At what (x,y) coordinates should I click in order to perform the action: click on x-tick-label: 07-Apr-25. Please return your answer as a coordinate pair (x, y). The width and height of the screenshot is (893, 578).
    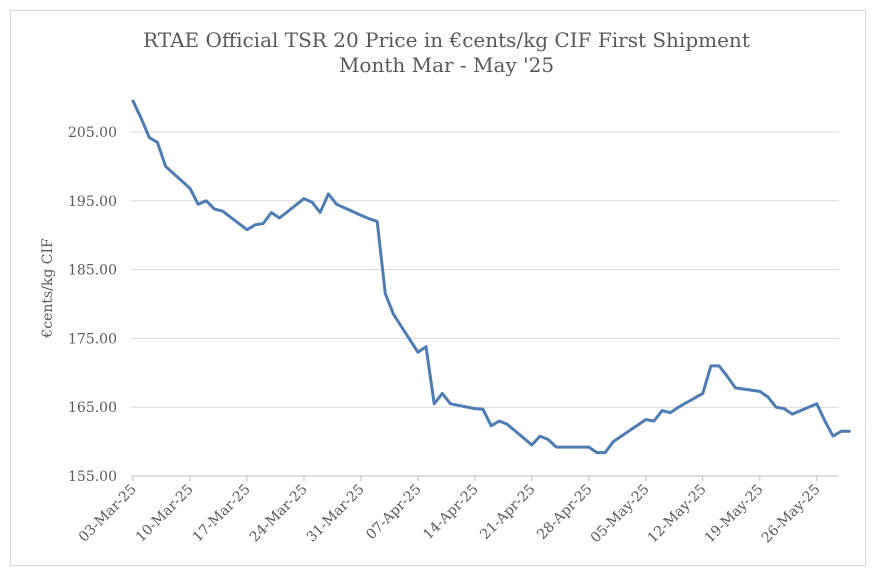
    Looking at the image, I should click on (393, 512).